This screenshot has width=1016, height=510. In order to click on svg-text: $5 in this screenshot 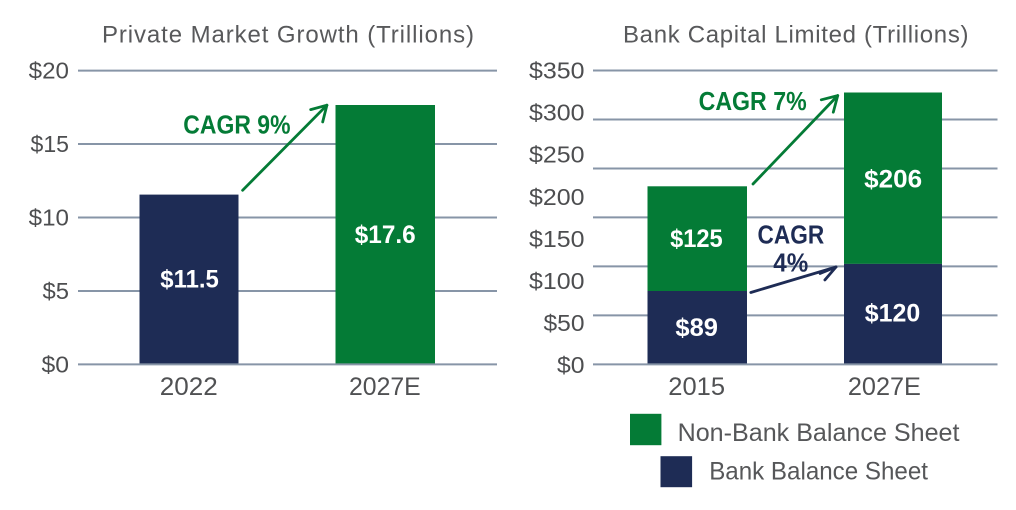, I will do `click(56, 291)`.